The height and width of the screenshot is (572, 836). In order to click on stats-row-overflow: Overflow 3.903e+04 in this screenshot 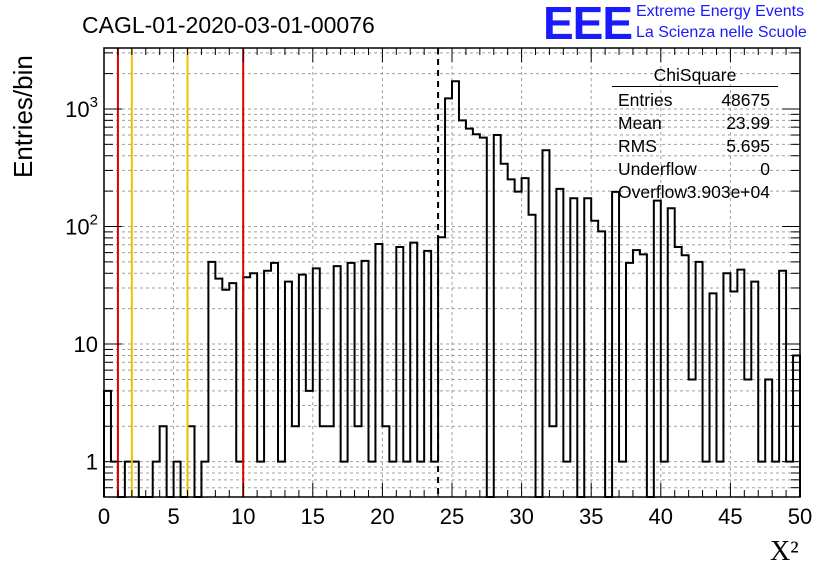, I will do `click(695, 192)`.